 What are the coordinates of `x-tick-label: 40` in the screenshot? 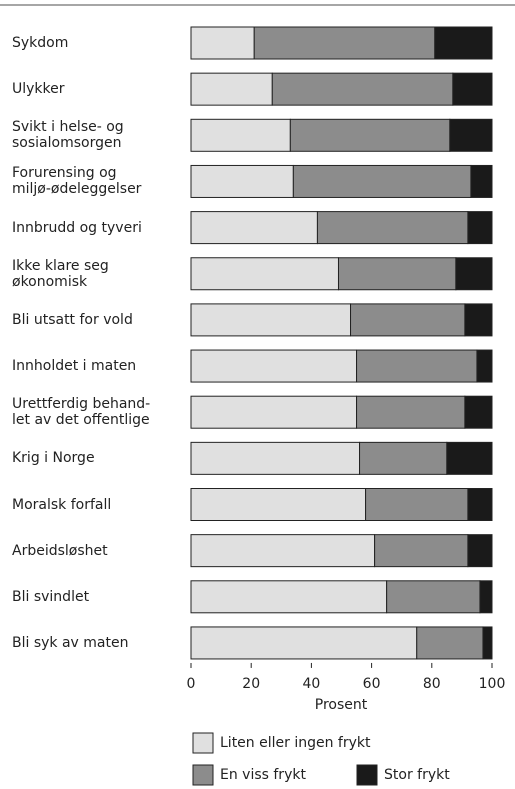 It's located at (311, 684).